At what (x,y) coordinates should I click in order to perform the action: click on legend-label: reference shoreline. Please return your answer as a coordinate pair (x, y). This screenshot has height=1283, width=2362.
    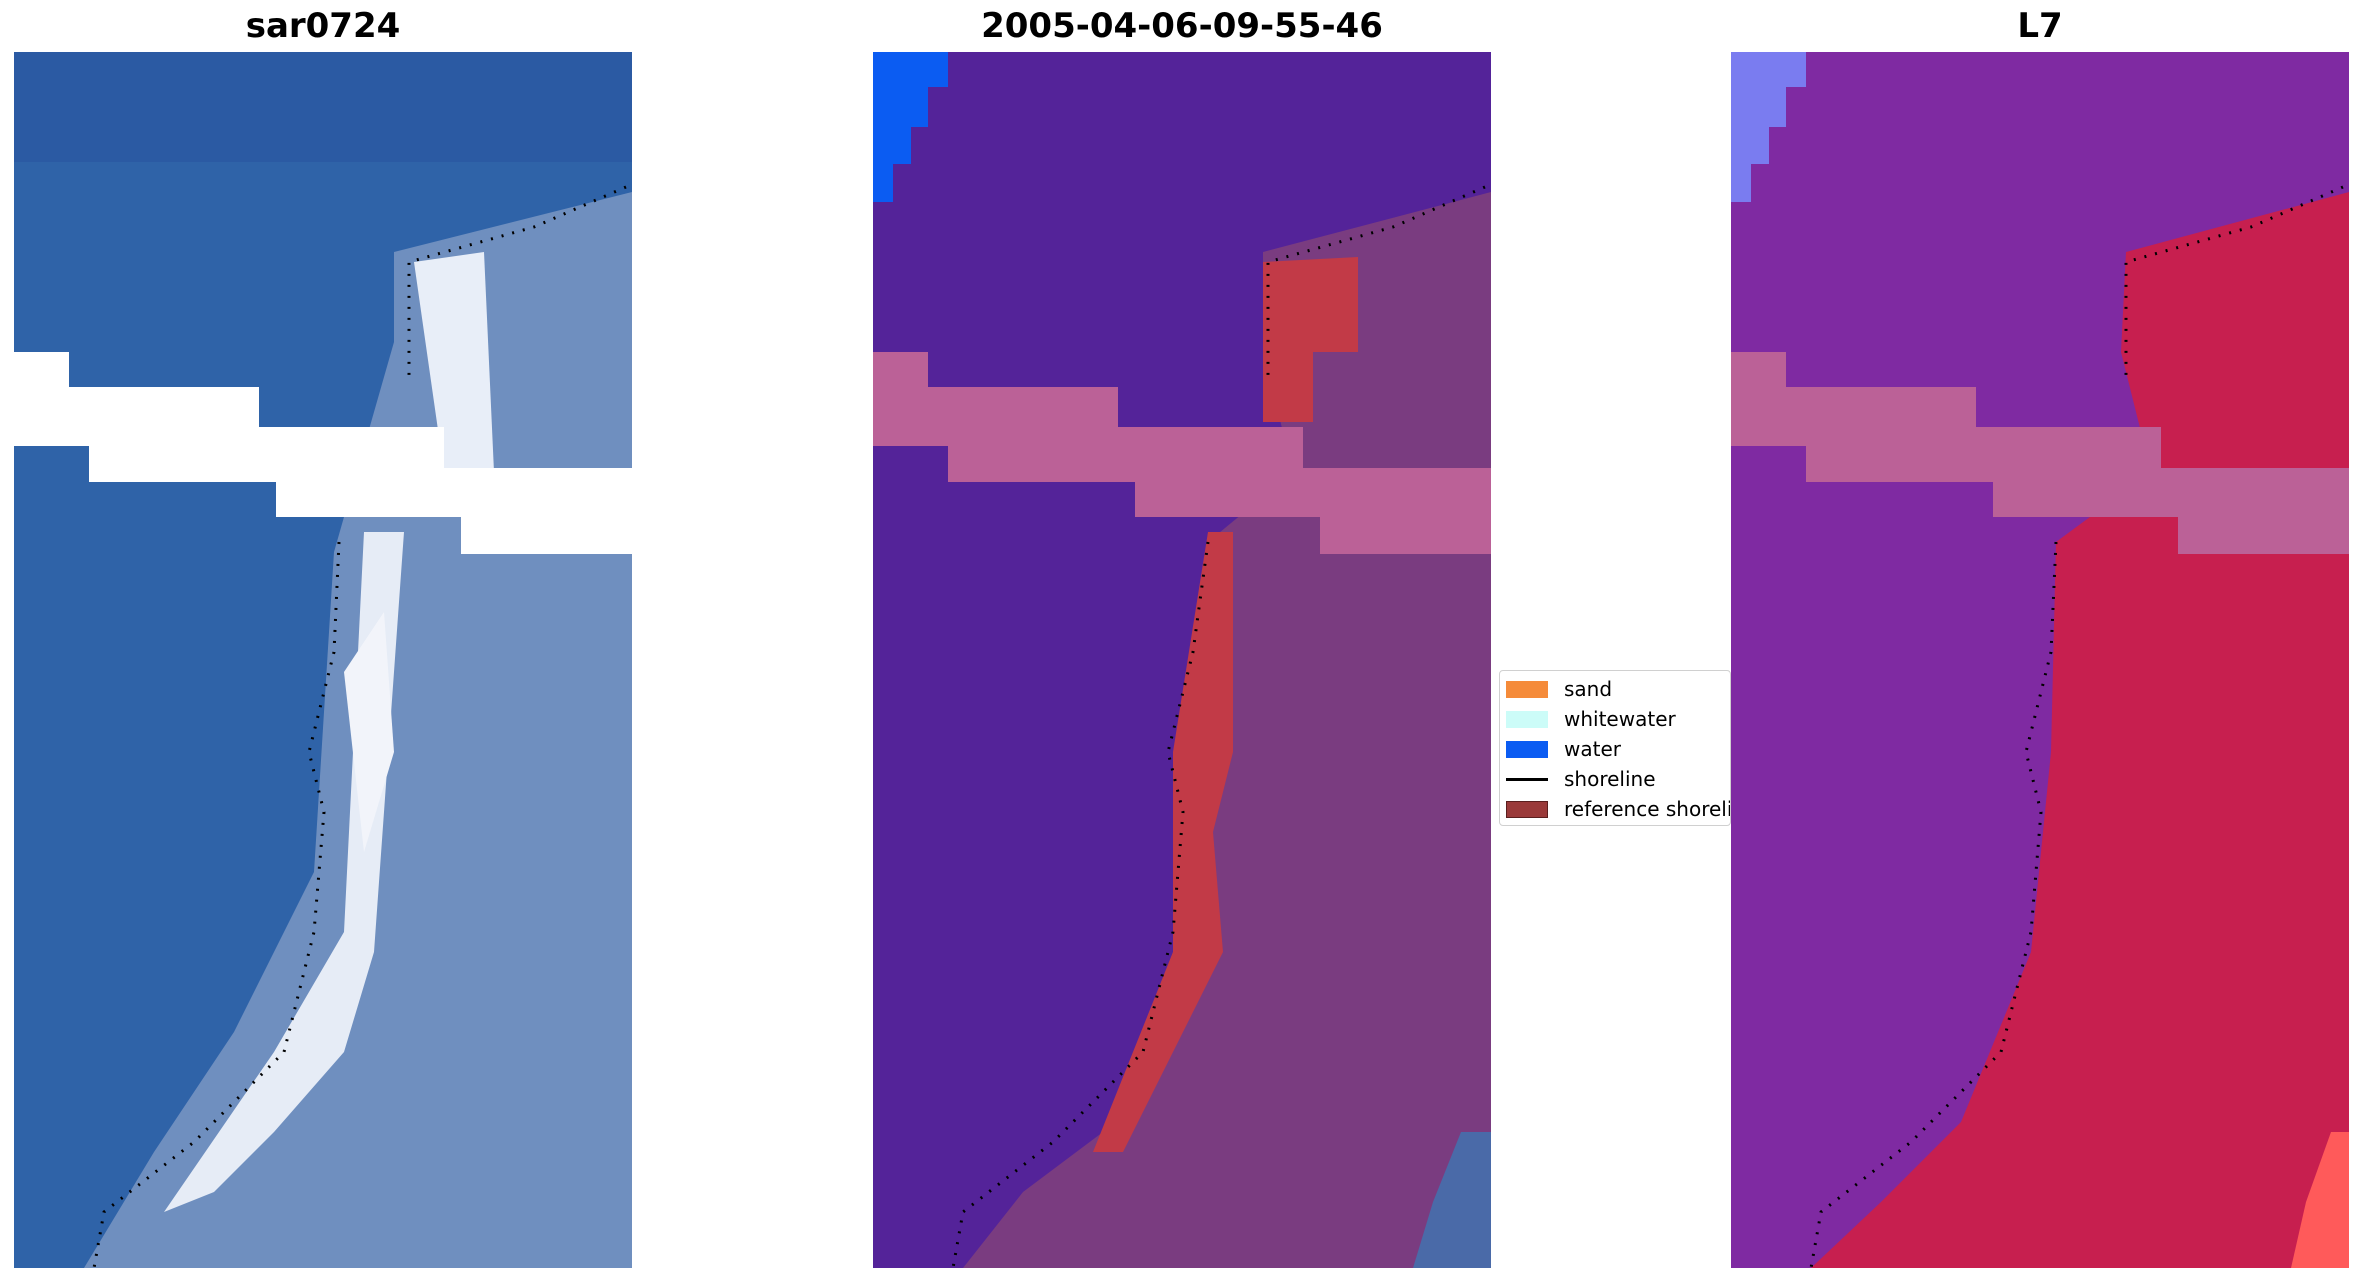
    Looking at the image, I should click on (1647, 809).